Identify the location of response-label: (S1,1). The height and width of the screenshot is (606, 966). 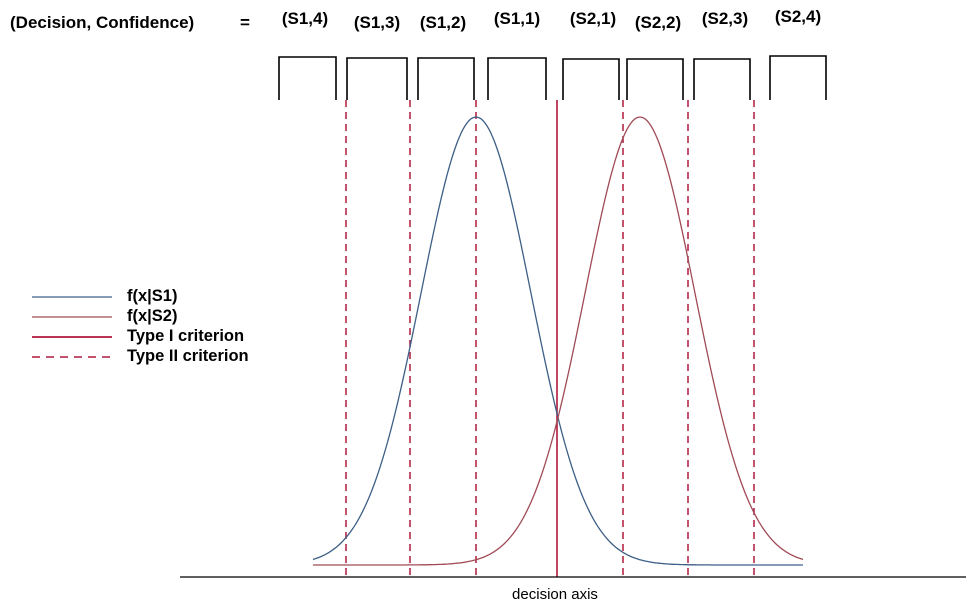
(517, 18).